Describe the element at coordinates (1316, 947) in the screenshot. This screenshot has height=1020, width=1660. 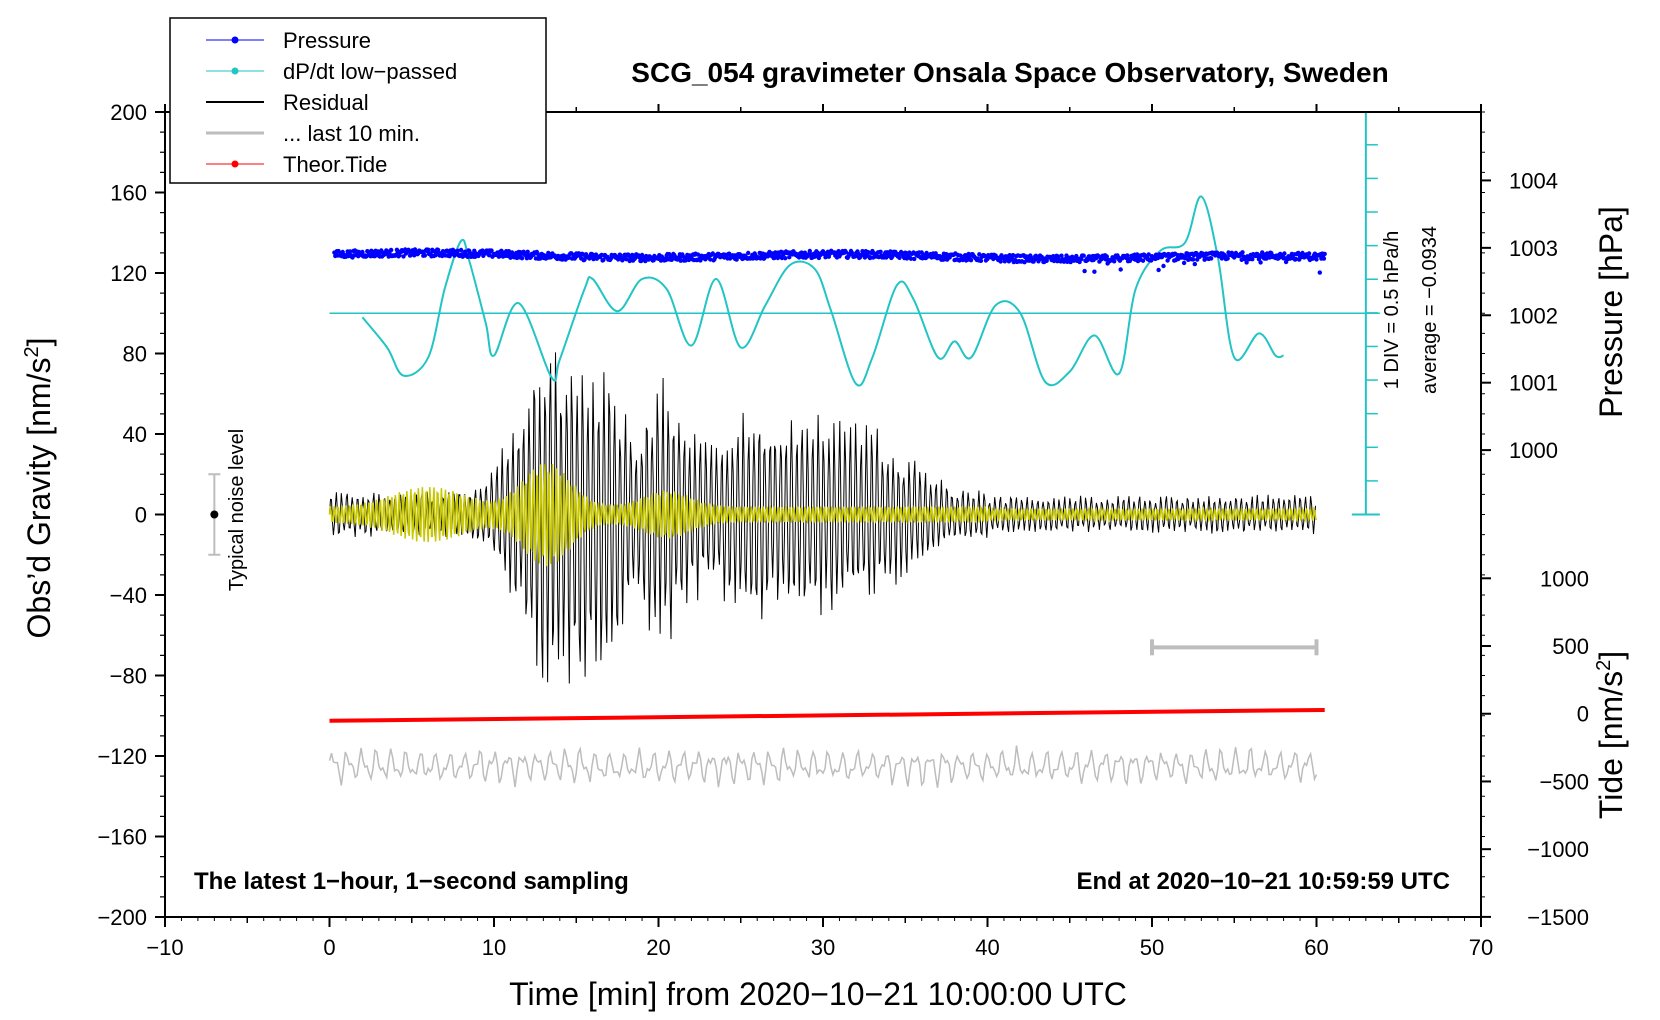
I see `x-tick-label: 60` at that location.